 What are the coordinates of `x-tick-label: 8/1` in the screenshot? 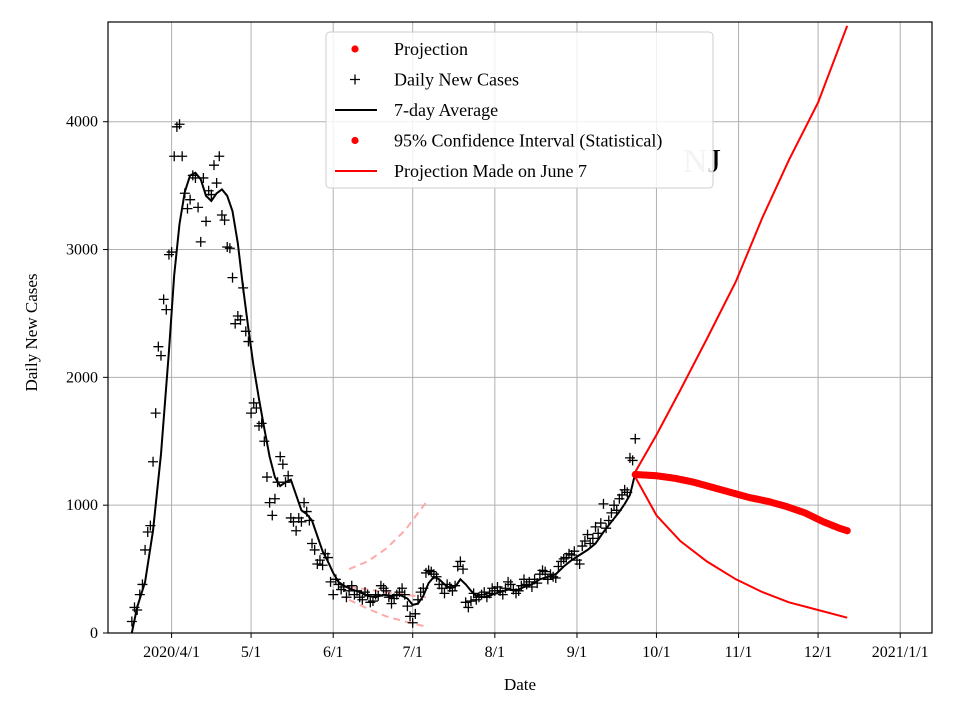 It's located at (495, 652).